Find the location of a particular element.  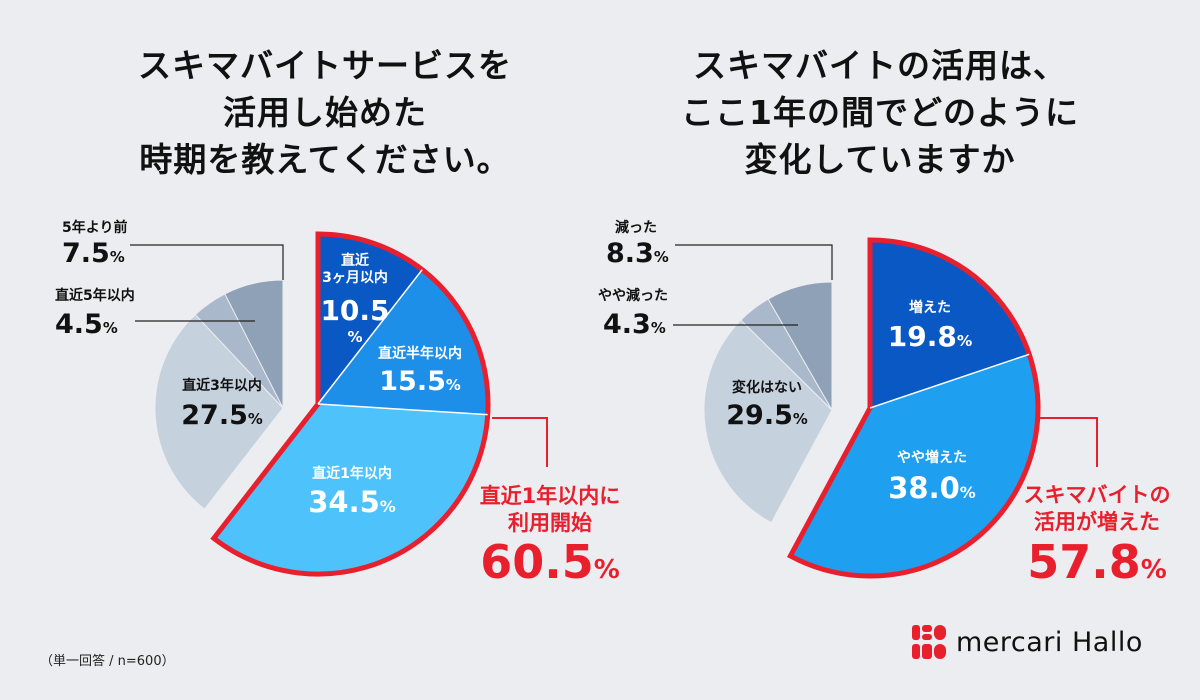

pie-slice-slice-3years is located at coordinates (219, 411).